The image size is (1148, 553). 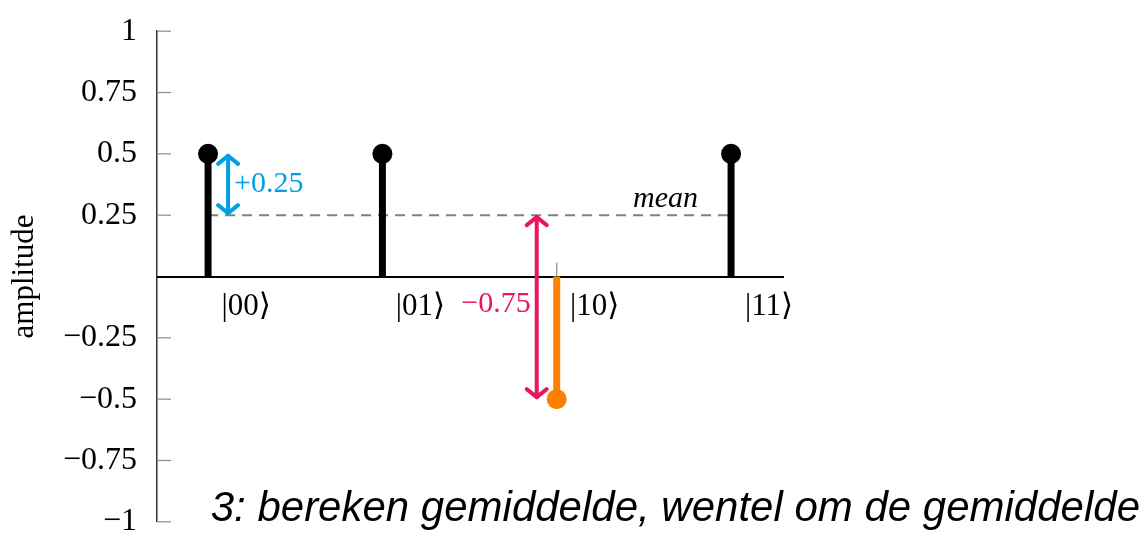 I want to click on x-tick-label: |11⟩, so click(x=769, y=305).